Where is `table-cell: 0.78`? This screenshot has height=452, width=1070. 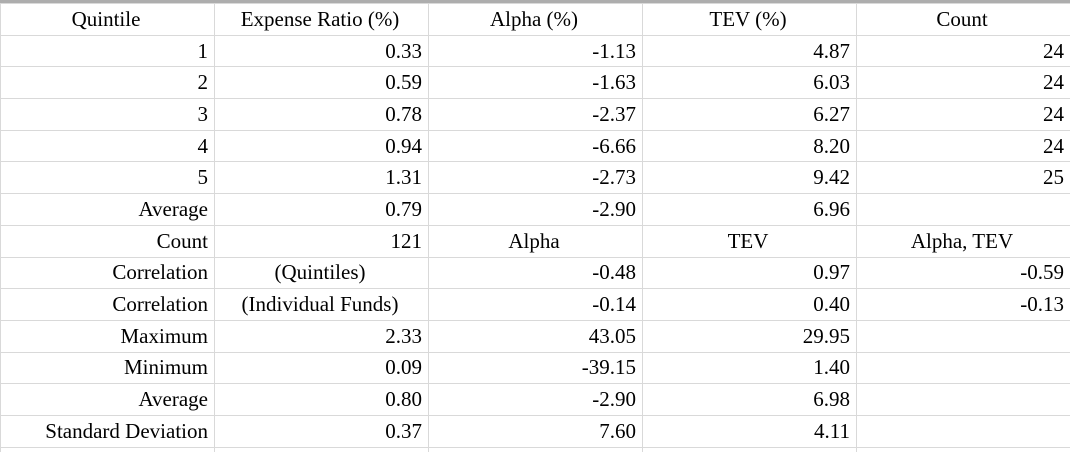
table-cell: 0.78 is located at coordinates (321, 114).